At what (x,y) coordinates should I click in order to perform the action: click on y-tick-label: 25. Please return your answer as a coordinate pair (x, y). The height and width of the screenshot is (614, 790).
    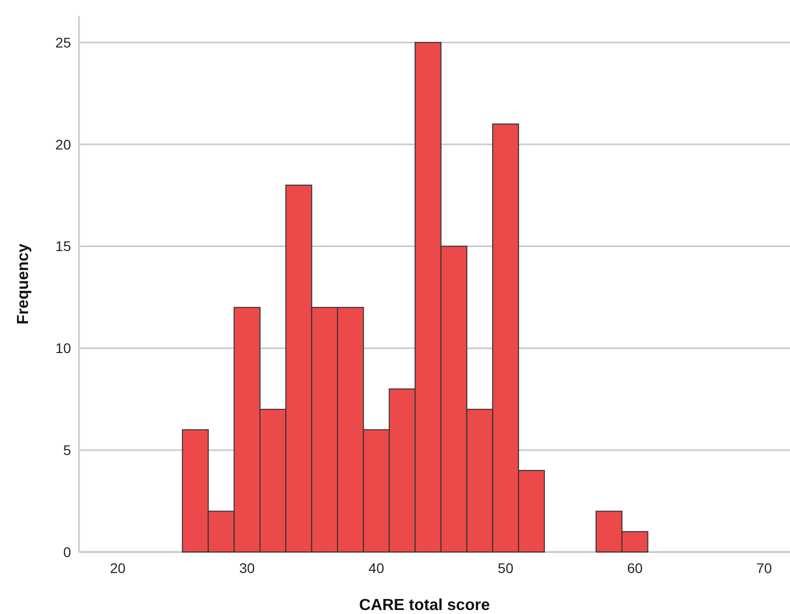
    Looking at the image, I should click on (63, 42).